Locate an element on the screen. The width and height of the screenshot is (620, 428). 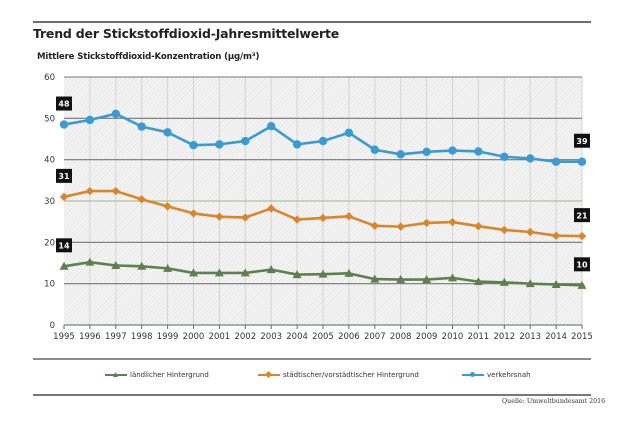
x-tick-label: 1998 is located at coordinates (142, 337).